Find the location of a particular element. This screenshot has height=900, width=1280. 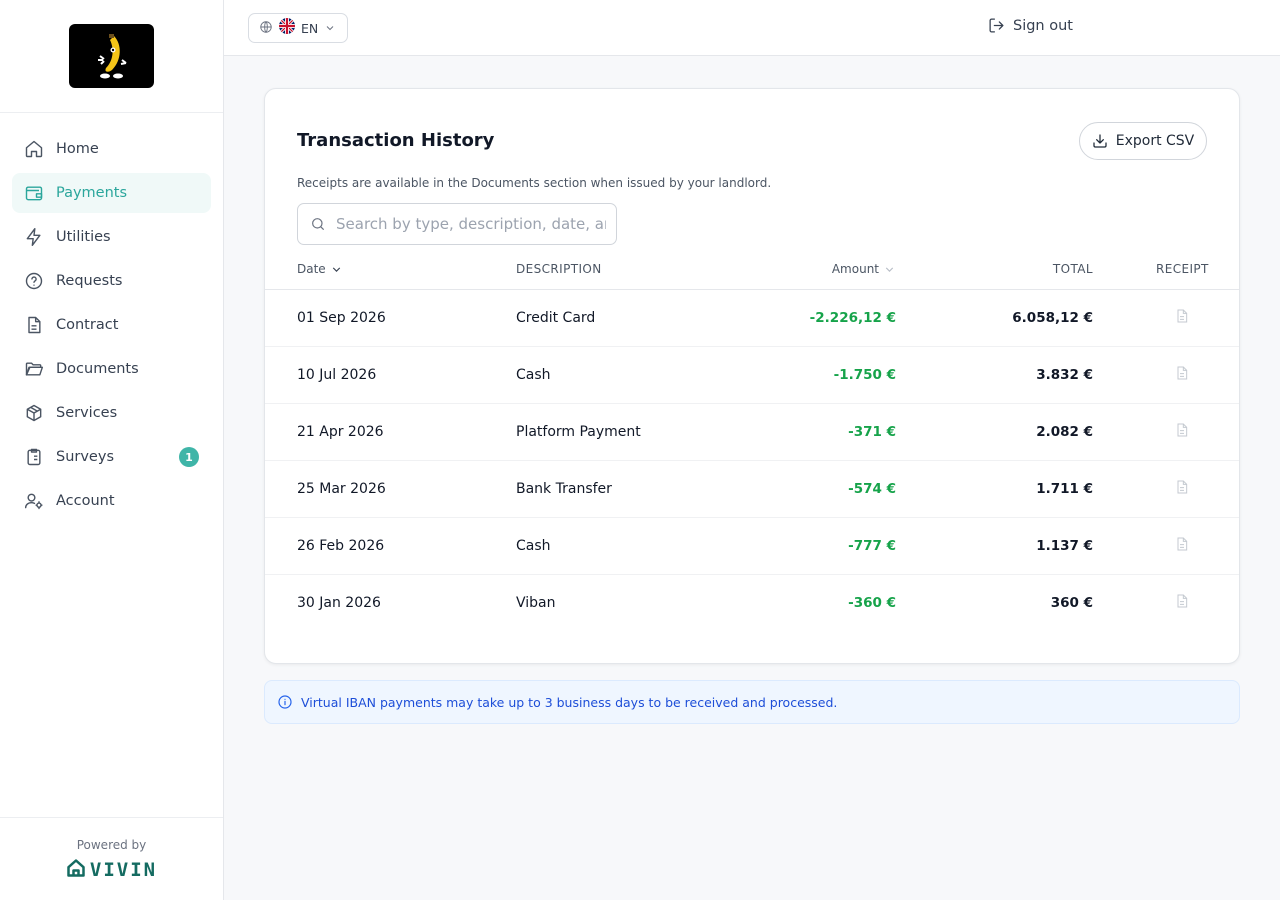

table-row: 10 Jul 2026 Cash -1.750 € 3.832 € is located at coordinates (752, 375).